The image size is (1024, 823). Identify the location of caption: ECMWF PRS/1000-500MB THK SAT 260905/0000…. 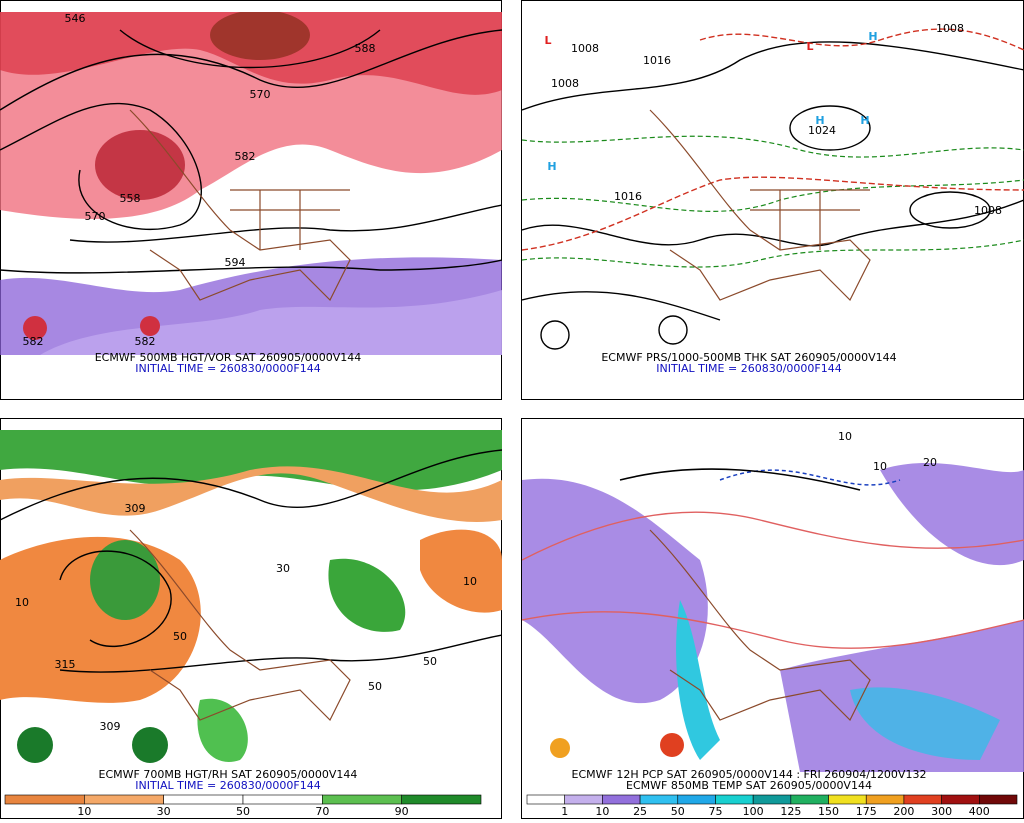
(748, 357).